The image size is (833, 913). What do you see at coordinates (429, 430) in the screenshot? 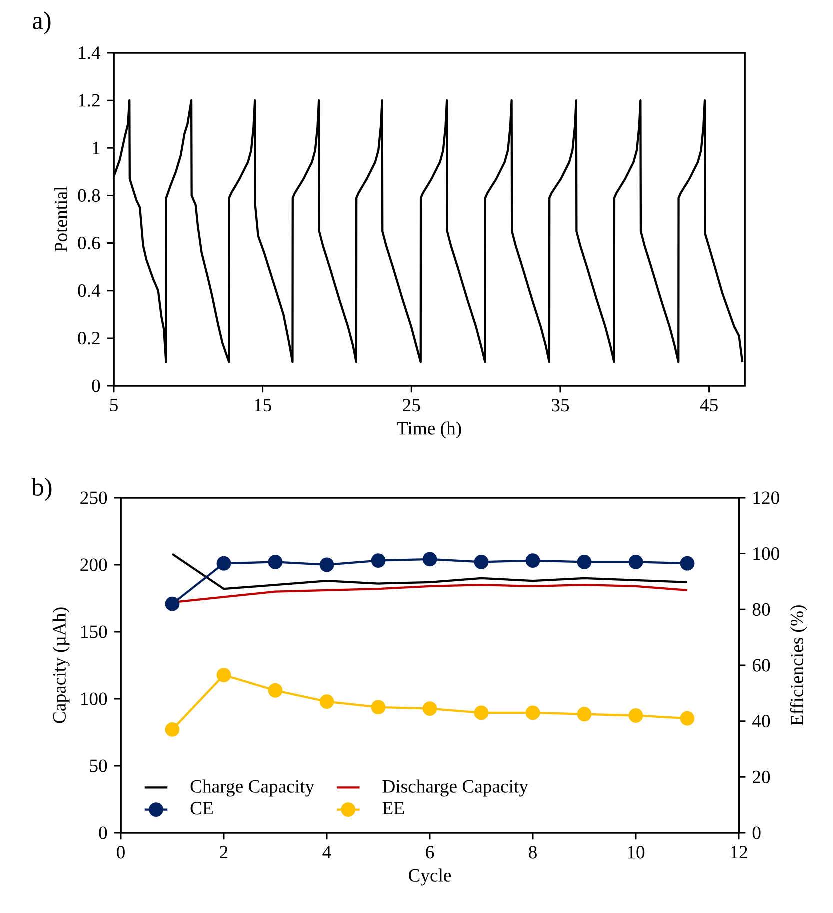
I see `x-axis-title: Time (h)` at bounding box center [429, 430].